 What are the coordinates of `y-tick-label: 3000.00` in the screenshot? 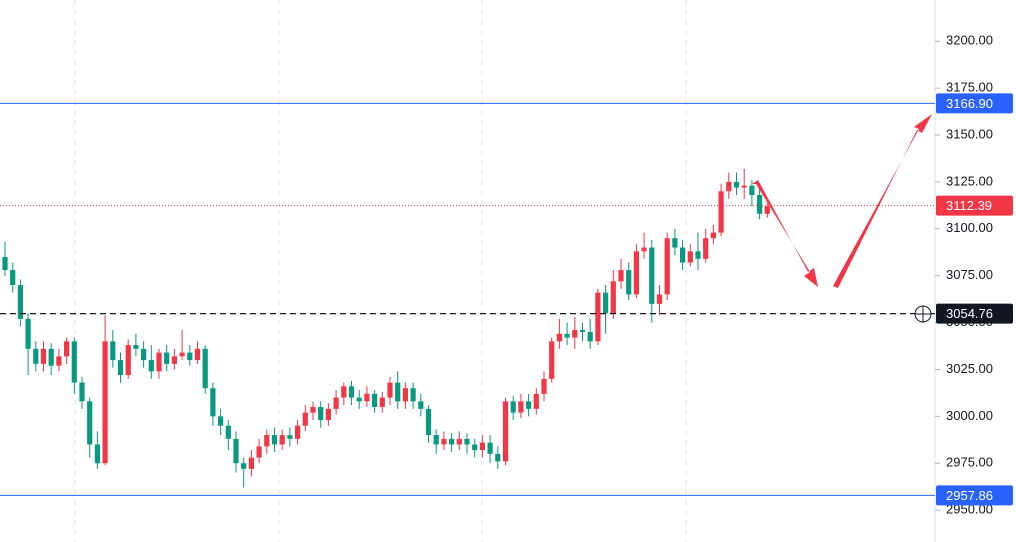 It's located at (969, 415).